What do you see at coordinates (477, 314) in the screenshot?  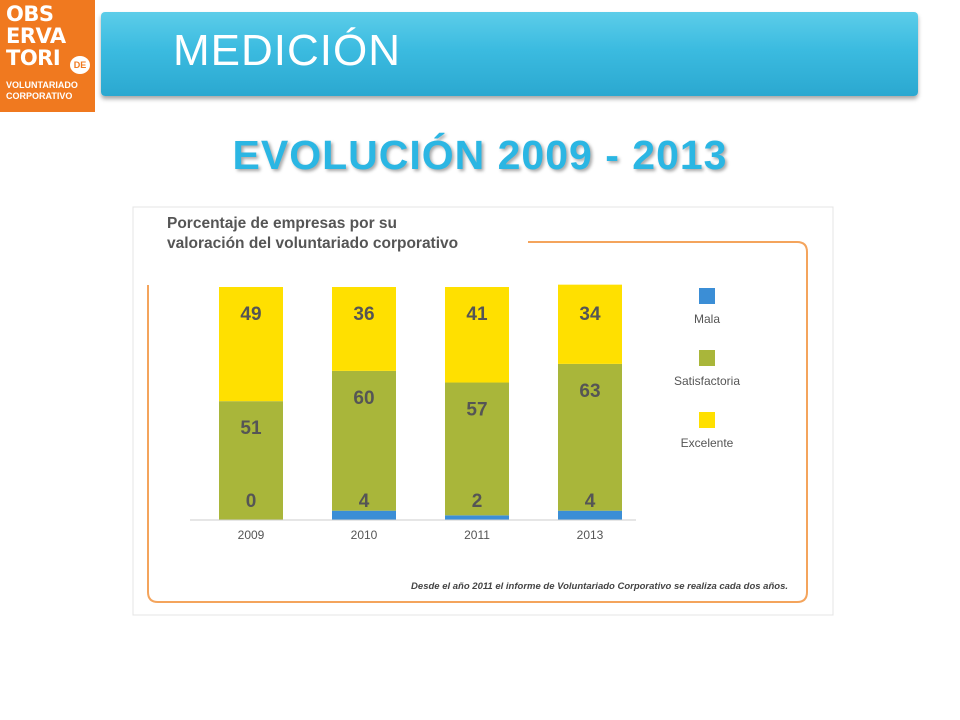 I see `data-label-excelente-2011: 41` at bounding box center [477, 314].